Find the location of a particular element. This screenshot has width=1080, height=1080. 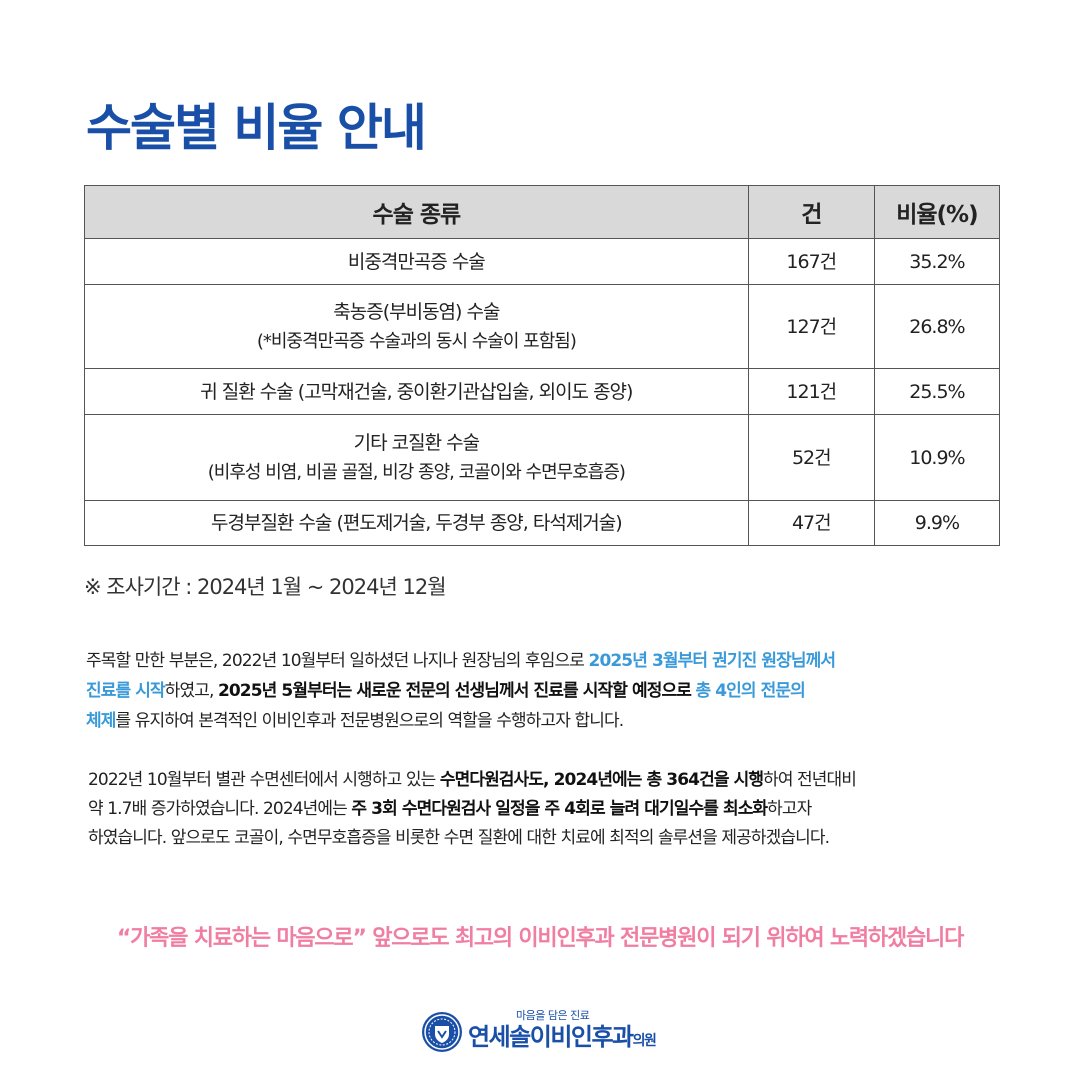

survey-period: ※ 조사기간 : 2024년 1월 ~ 2024년 12월 is located at coordinates (265, 587).